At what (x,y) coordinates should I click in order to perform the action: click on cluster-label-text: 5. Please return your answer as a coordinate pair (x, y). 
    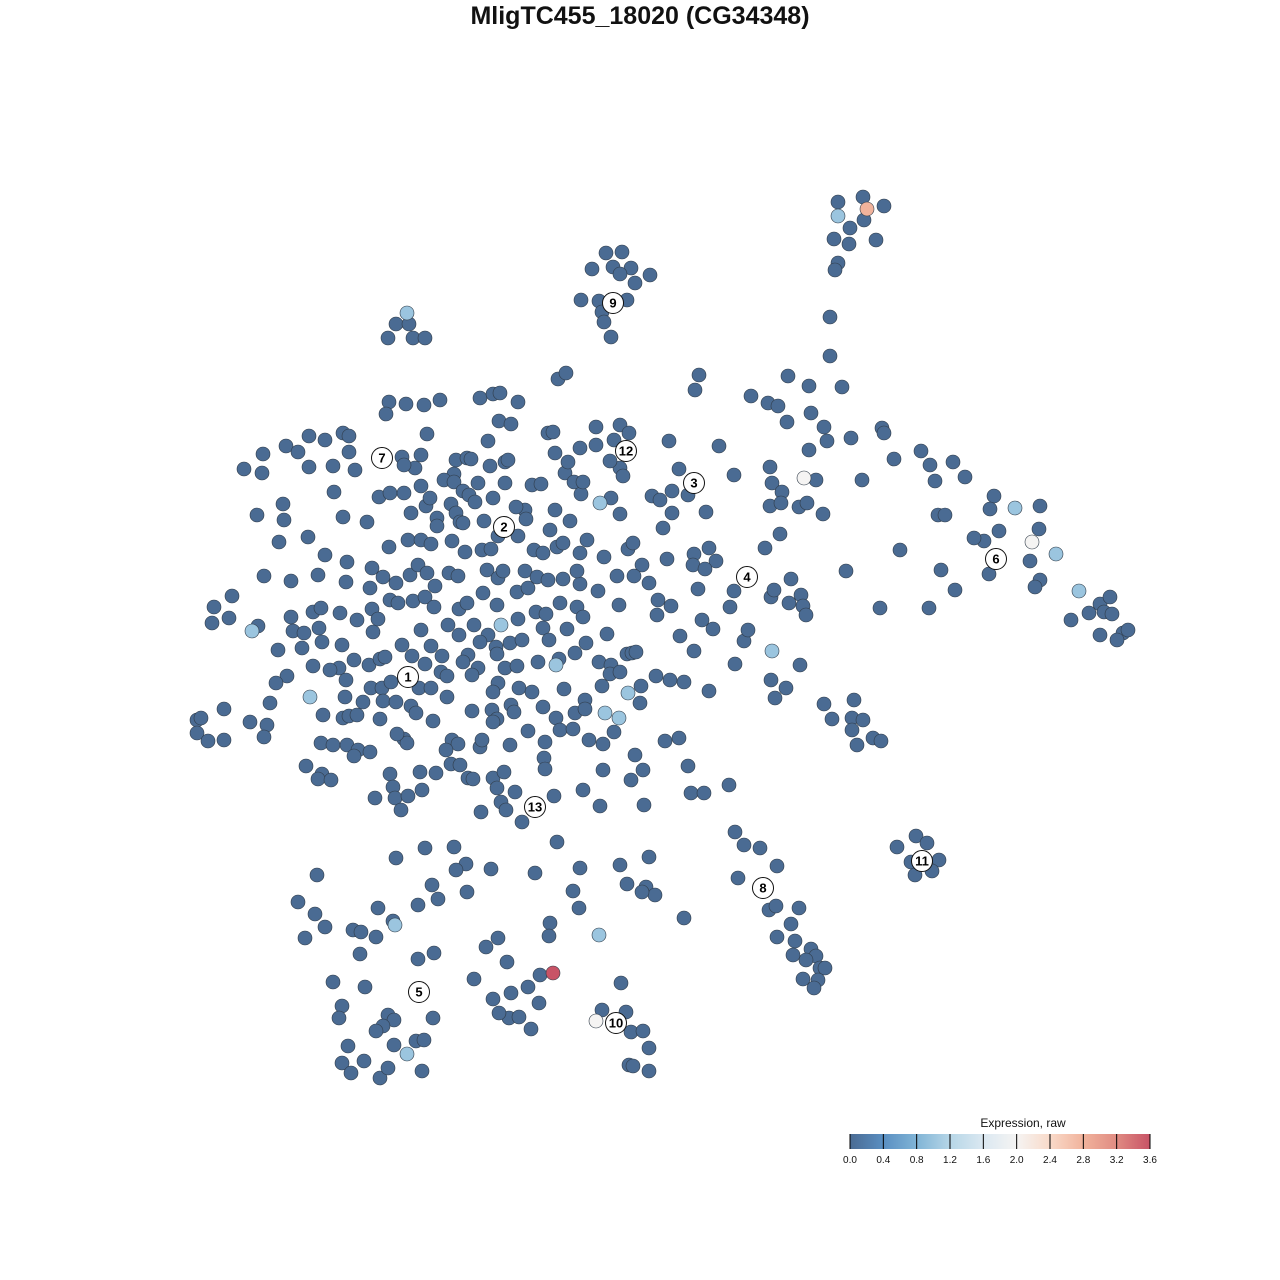
    Looking at the image, I should click on (418, 992).